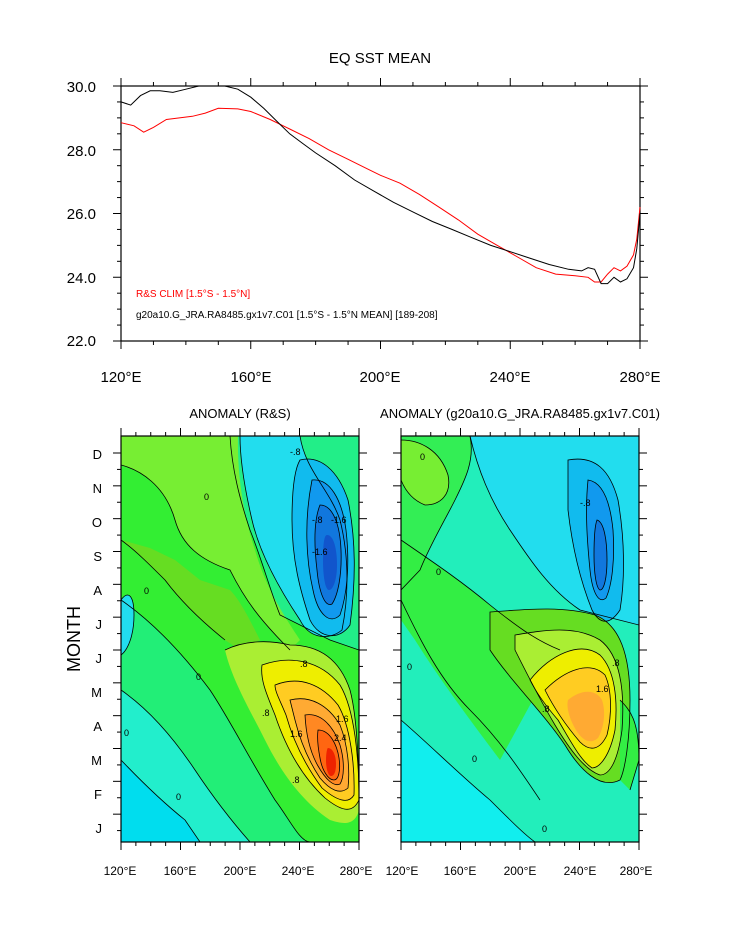  Describe the element at coordinates (97, 726) in the screenshot. I see `month-tick-label: A` at that location.